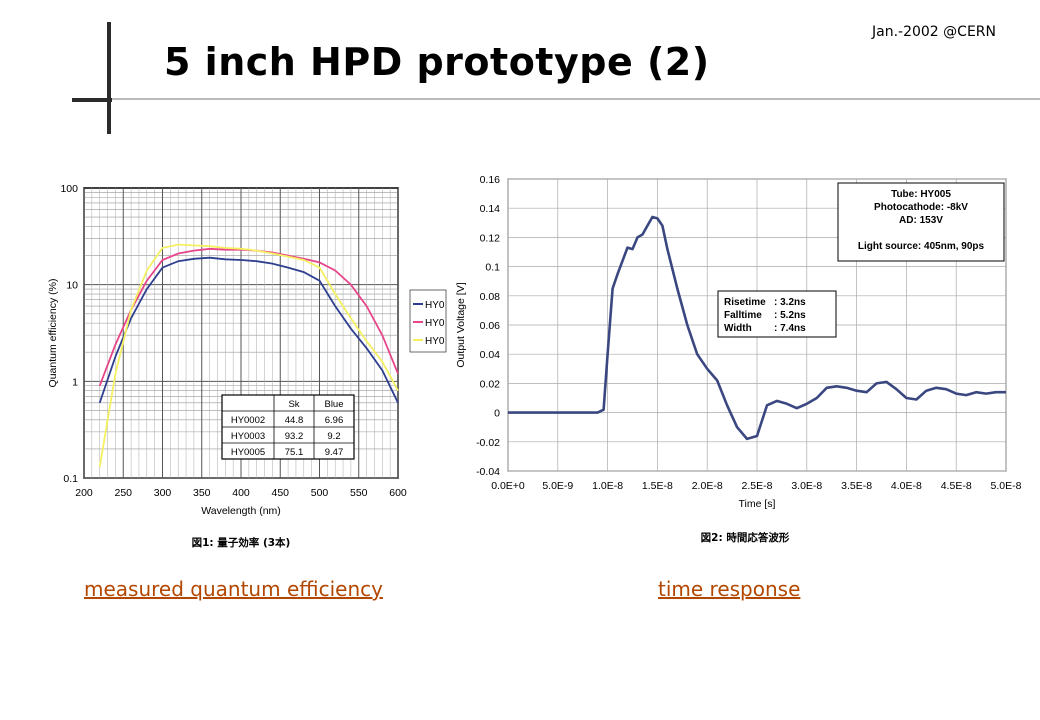 This screenshot has height=720, width=1040. What do you see at coordinates (921, 194) in the screenshot?
I see `tube-info-line: Tube: HY005` at bounding box center [921, 194].